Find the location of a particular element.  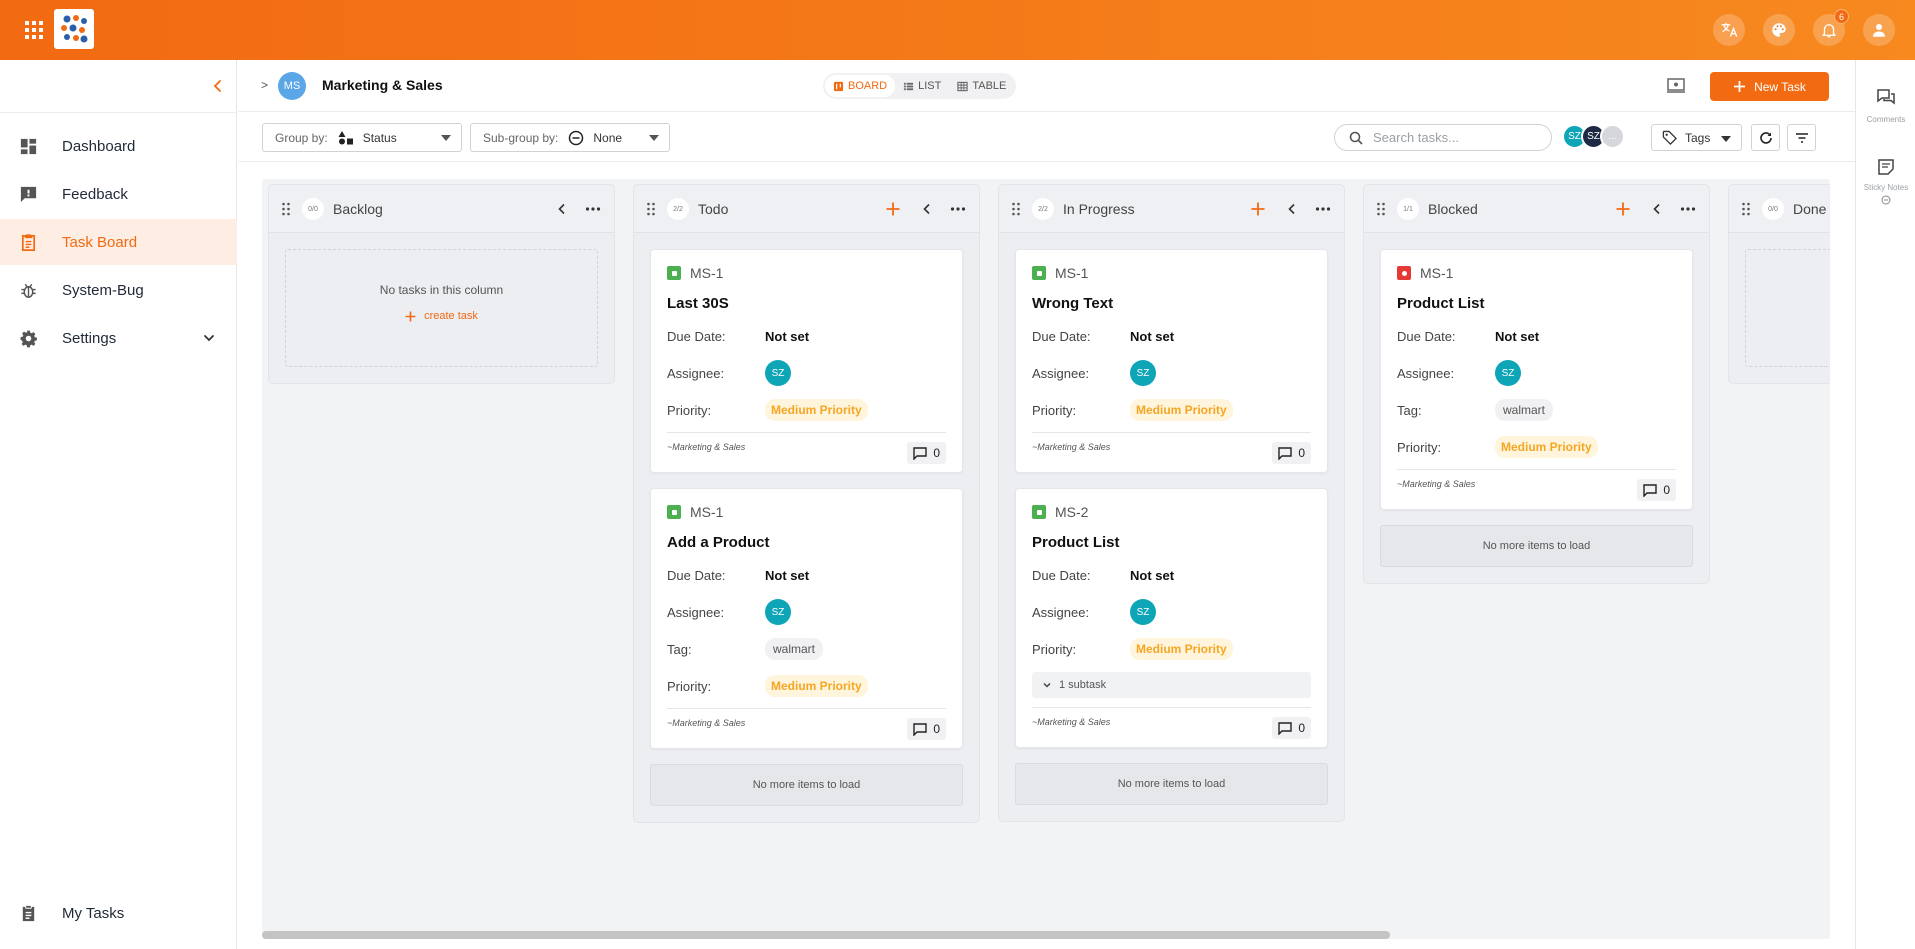

column-count: 2/2 is located at coordinates (678, 209).